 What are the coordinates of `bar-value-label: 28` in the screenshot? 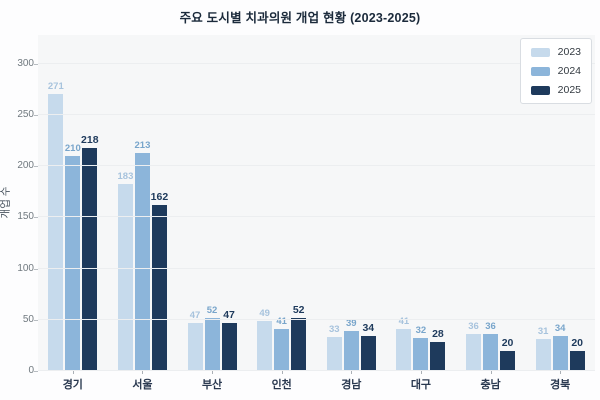 It's located at (438, 334).